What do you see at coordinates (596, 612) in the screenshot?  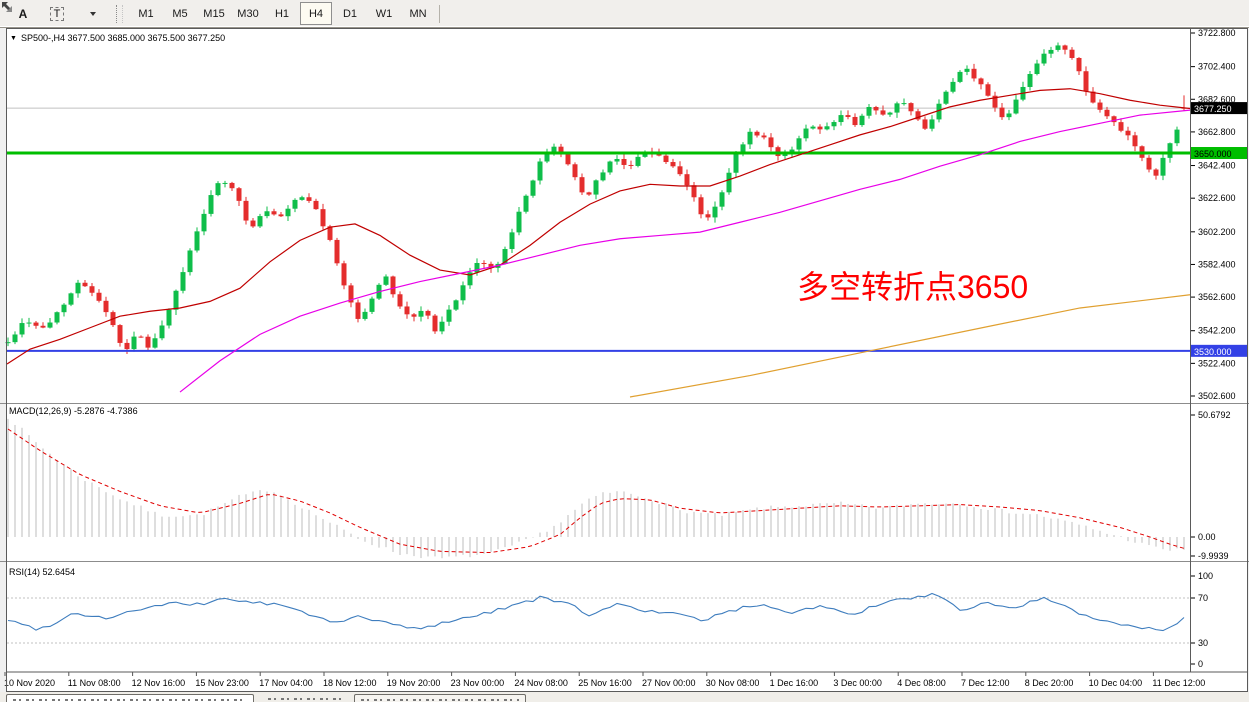 I see `rsi-line` at bounding box center [596, 612].